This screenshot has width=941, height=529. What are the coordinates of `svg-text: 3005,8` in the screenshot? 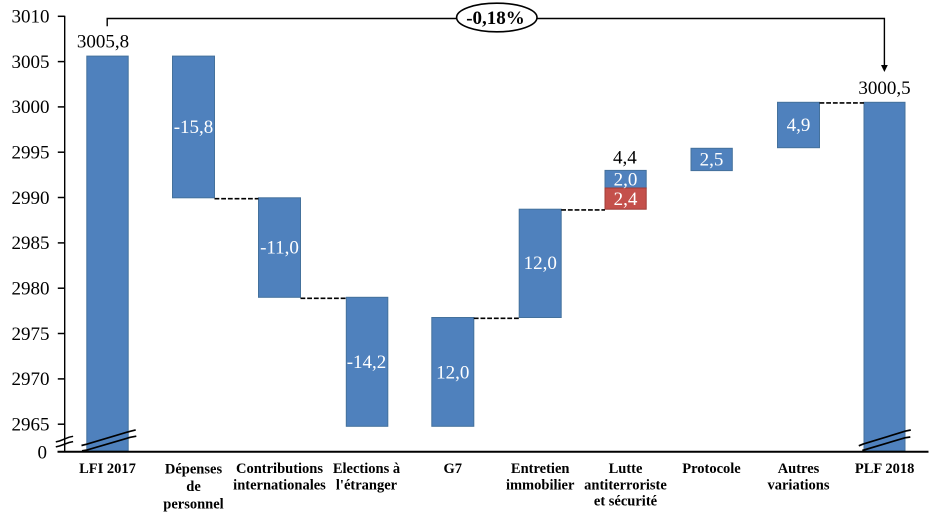 It's located at (103, 42).